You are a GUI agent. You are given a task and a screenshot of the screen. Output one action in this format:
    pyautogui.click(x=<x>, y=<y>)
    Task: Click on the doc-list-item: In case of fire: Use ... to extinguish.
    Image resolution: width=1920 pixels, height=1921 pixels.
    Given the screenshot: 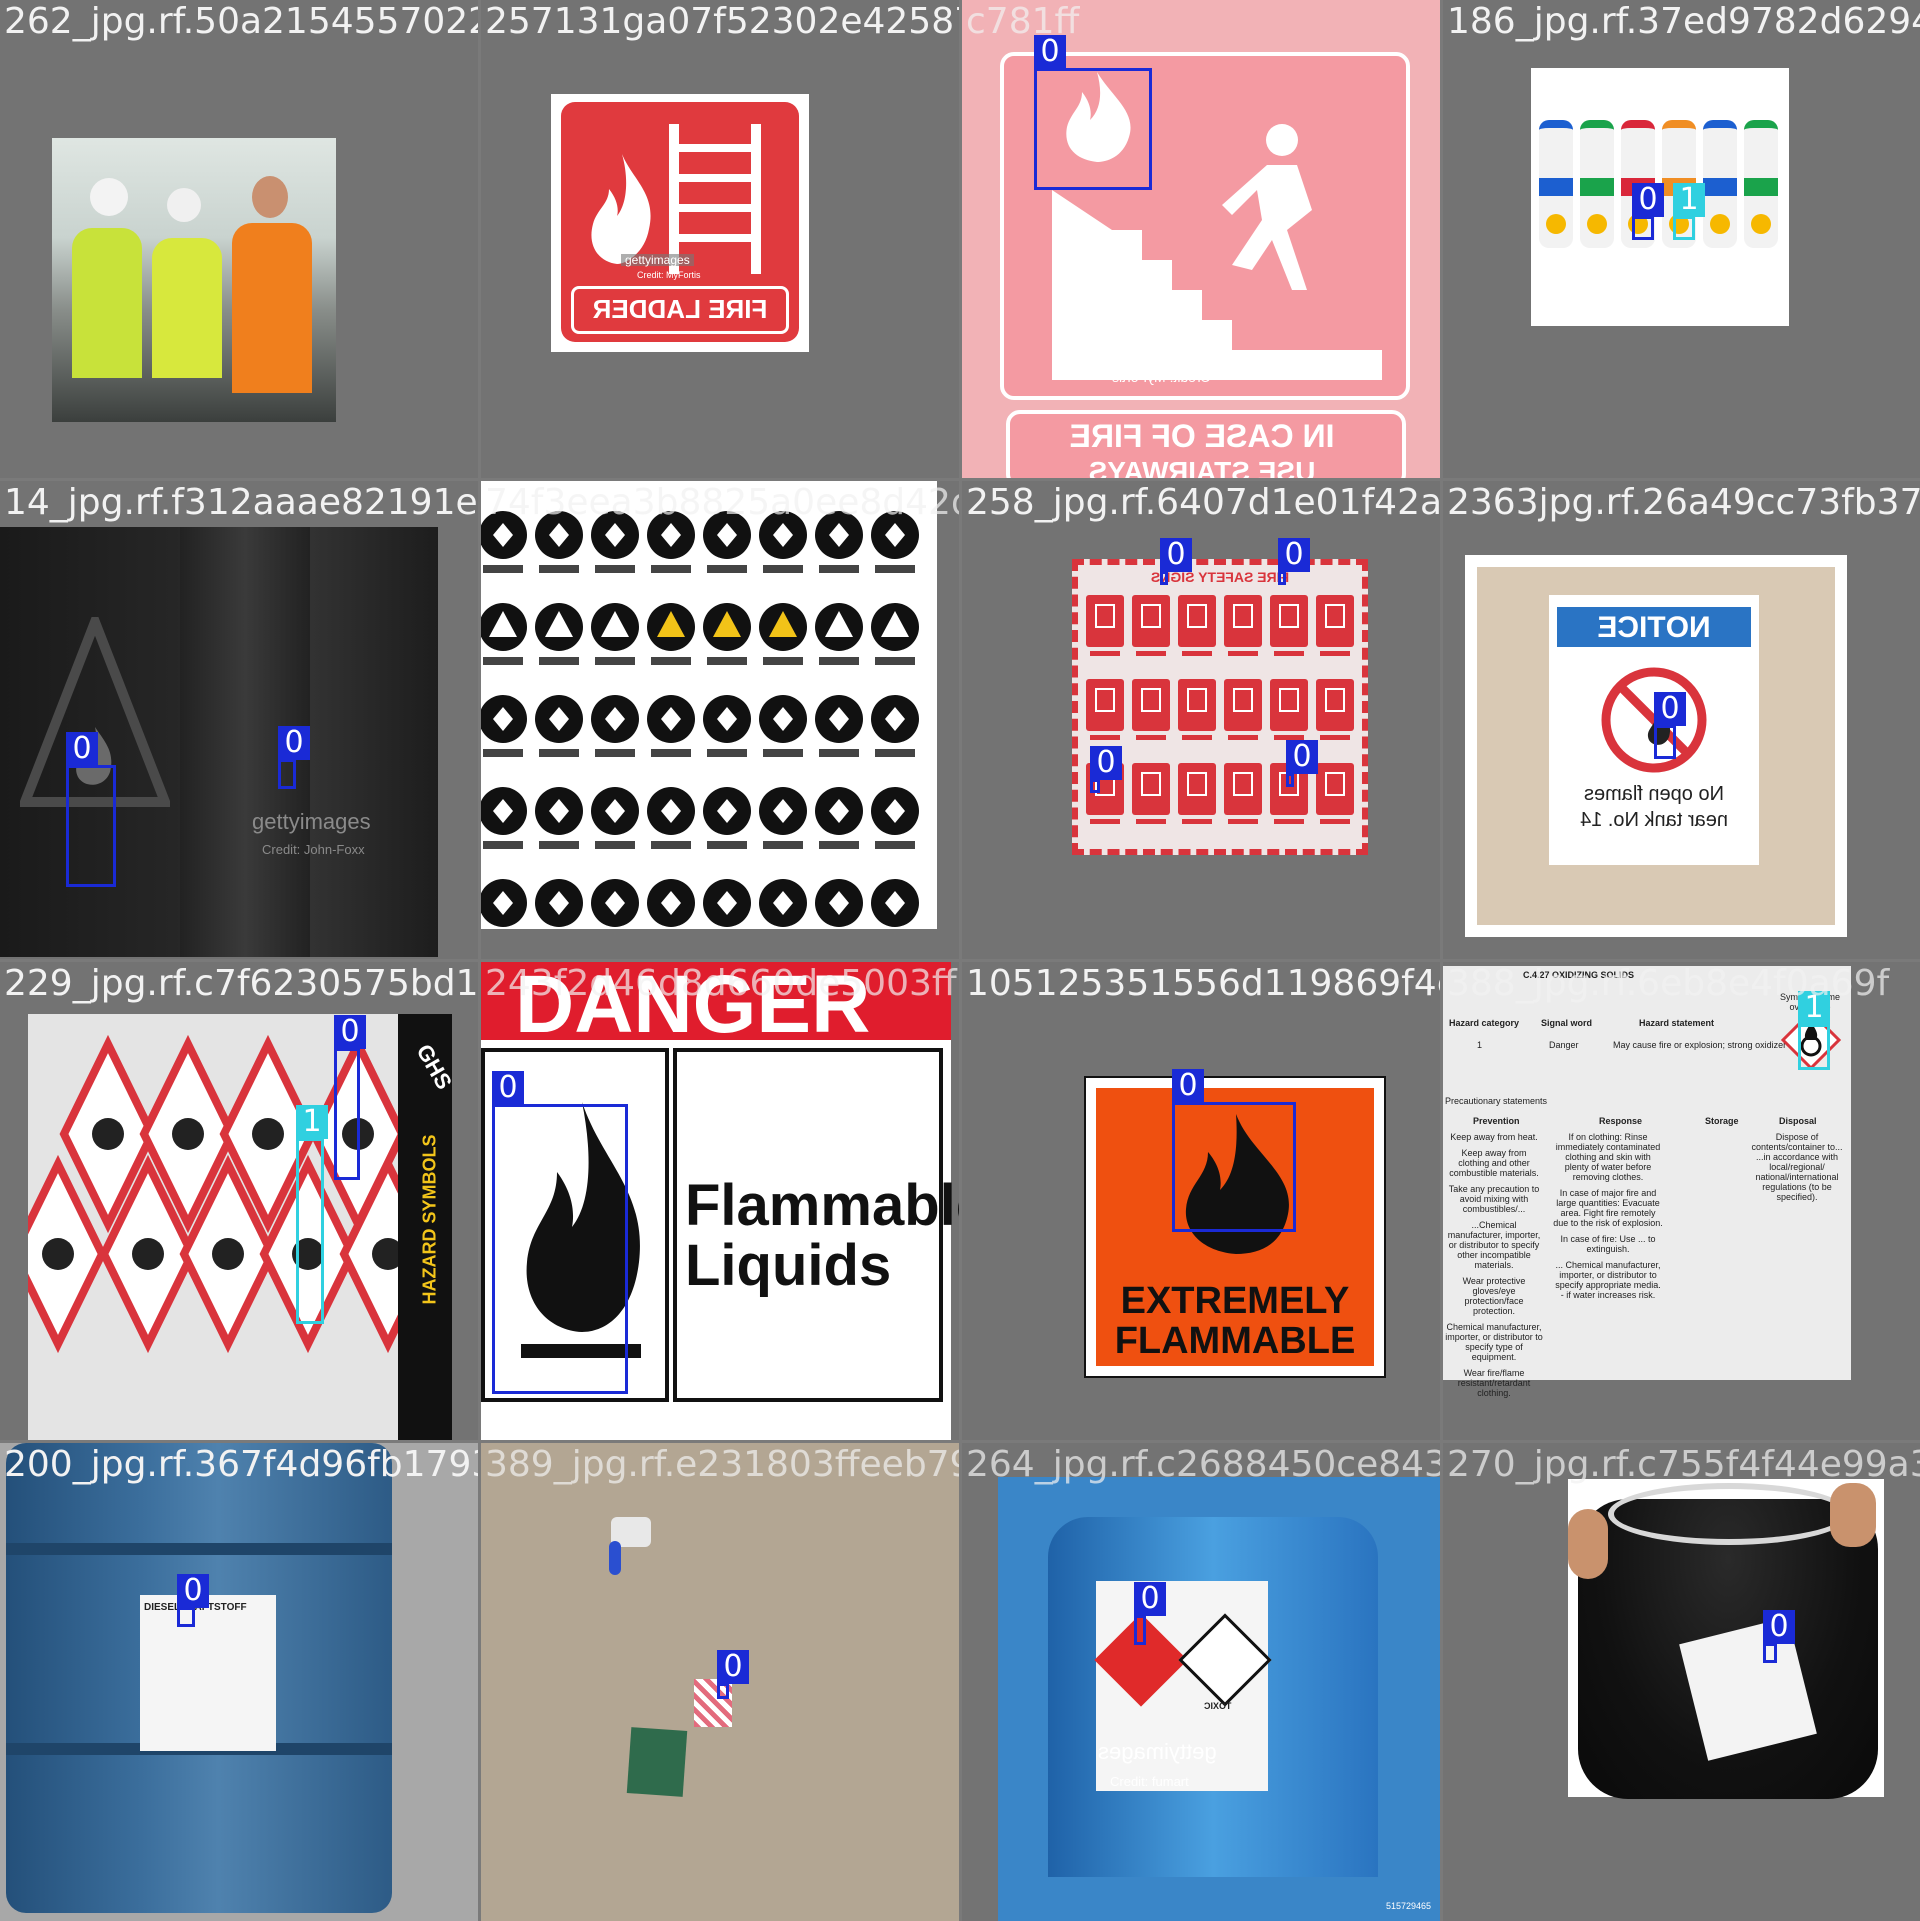 What is the action you would take?
    pyautogui.click(x=1608, y=1244)
    